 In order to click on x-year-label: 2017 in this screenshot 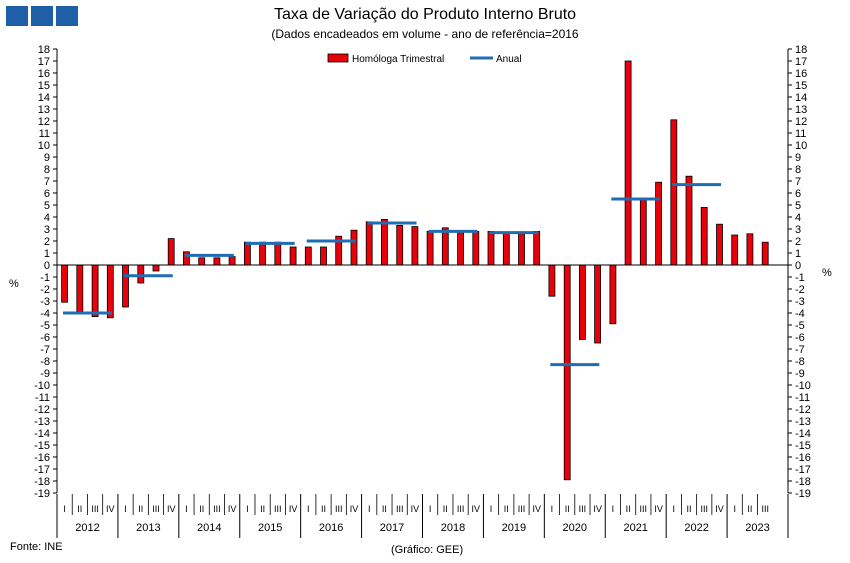, I will do `click(392, 528)`.